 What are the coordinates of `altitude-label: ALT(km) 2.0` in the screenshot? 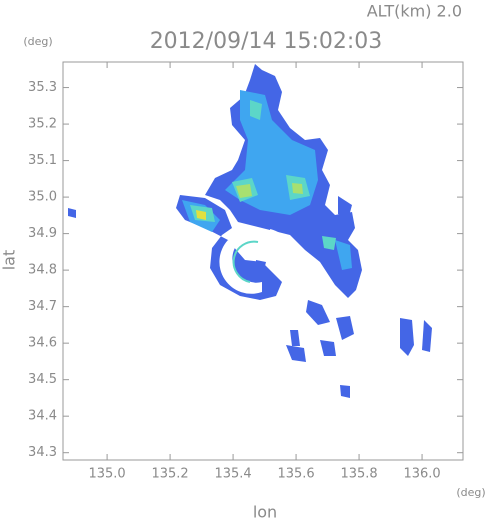 It's located at (414, 11).